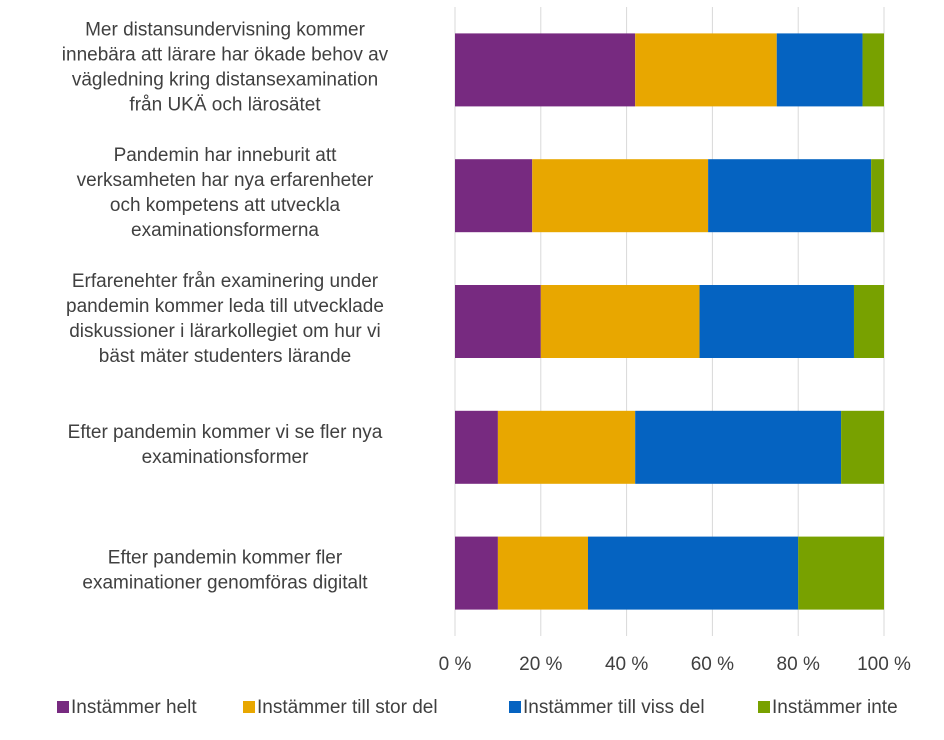 This screenshot has height=740, width=944. What do you see at coordinates (712, 664) in the screenshot?
I see `x-tick-label: 60 %` at bounding box center [712, 664].